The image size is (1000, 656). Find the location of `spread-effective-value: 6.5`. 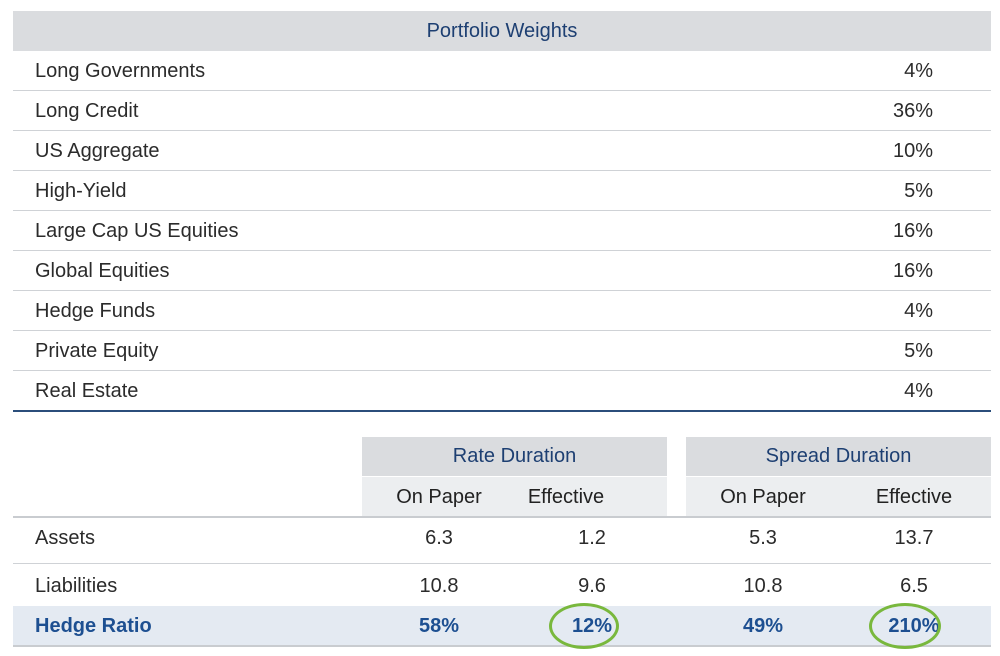

spread-effective-value: 6.5 is located at coordinates (914, 586).